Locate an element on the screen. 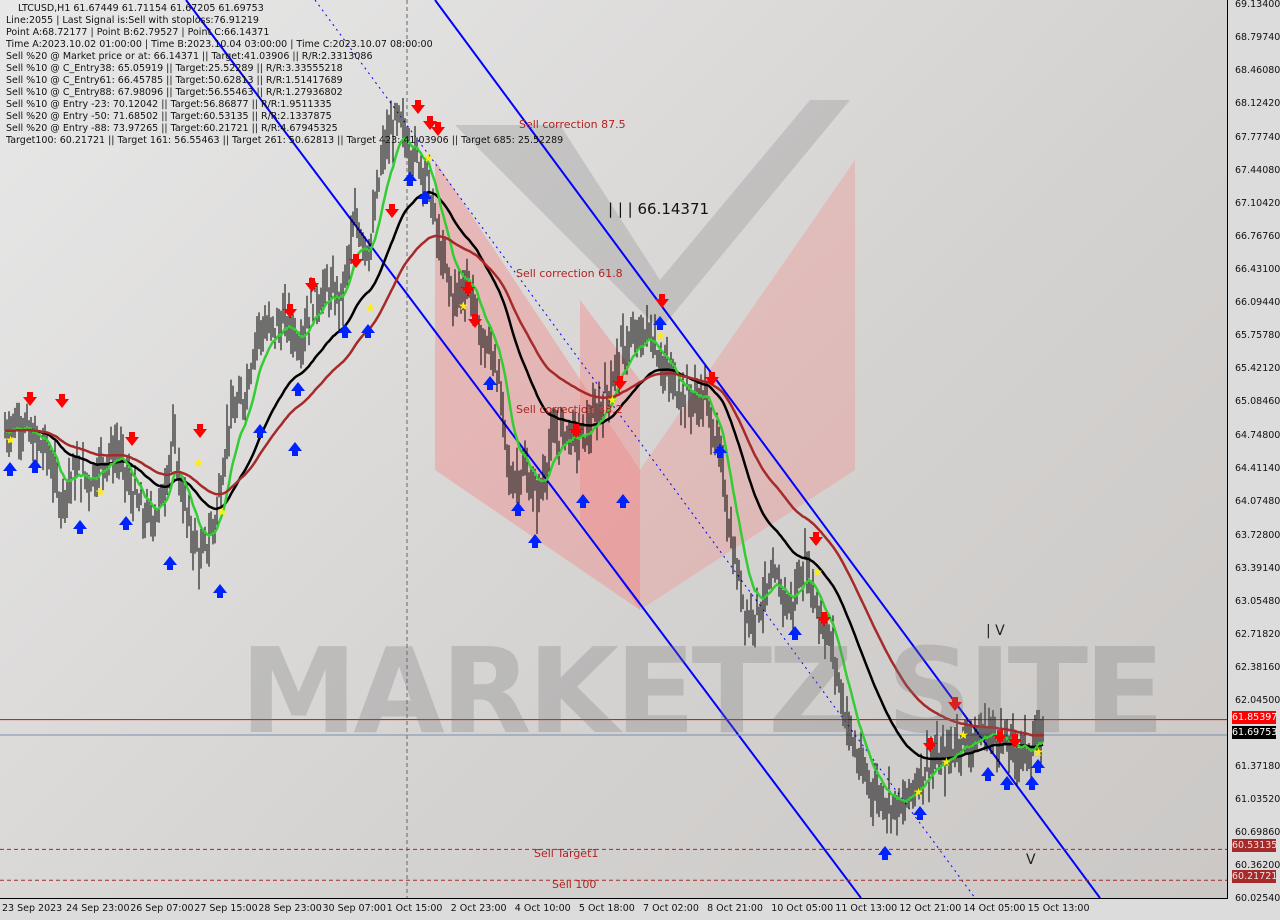  x-tick-label: 12 Oct 21:00 is located at coordinates (930, 908).